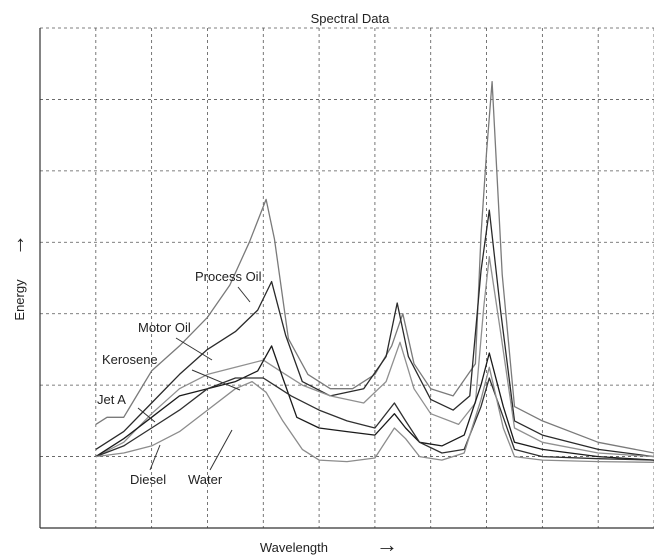 The width and height of the screenshot is (654, 558). I want to click on leader-kerosene, so click(216, 380).